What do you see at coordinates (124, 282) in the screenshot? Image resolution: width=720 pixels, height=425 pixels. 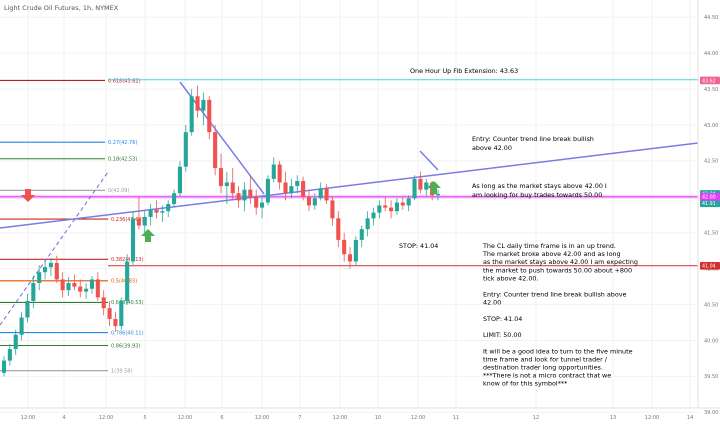 I see `fib-level-label: 0.5(40.83)` at bounding box center [124, 282].